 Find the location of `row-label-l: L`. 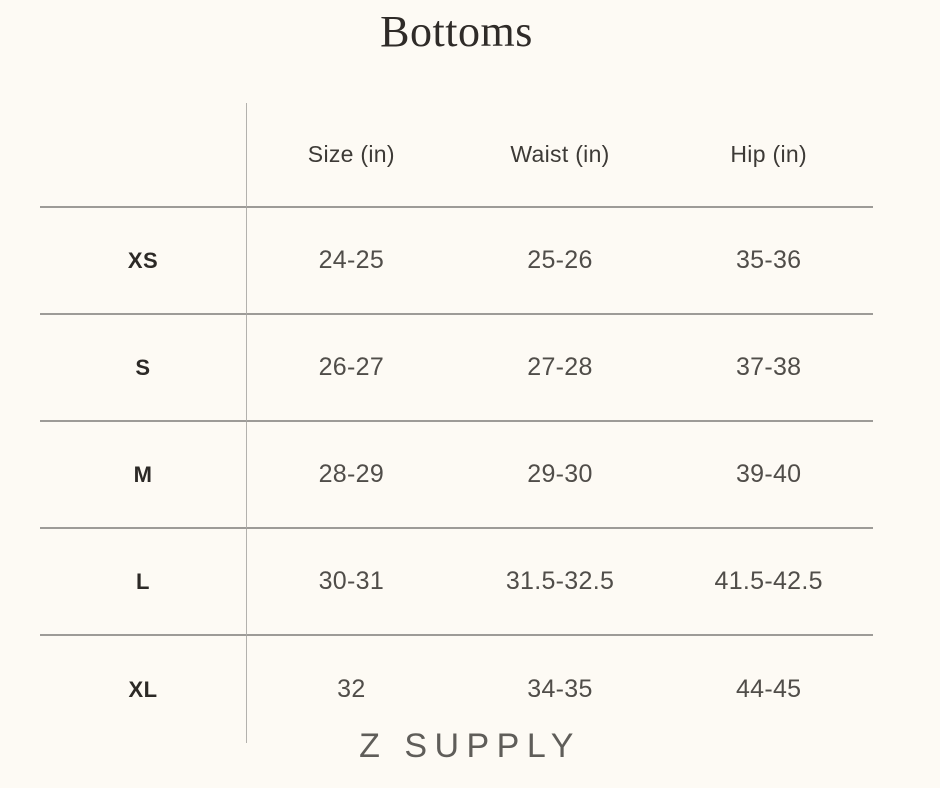

row-label-l: L is located at coordinates (143, 582).